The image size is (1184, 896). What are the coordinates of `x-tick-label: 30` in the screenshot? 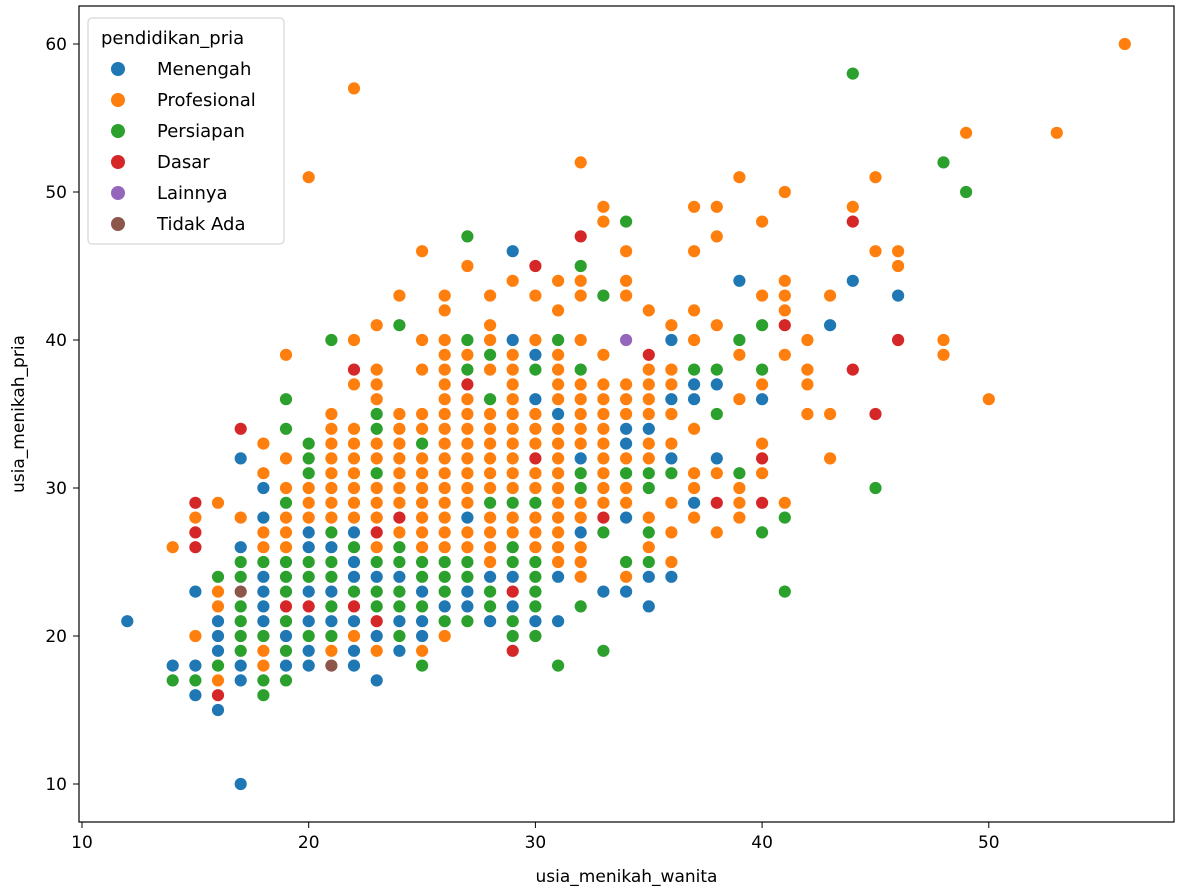 It's located at (536, 843).